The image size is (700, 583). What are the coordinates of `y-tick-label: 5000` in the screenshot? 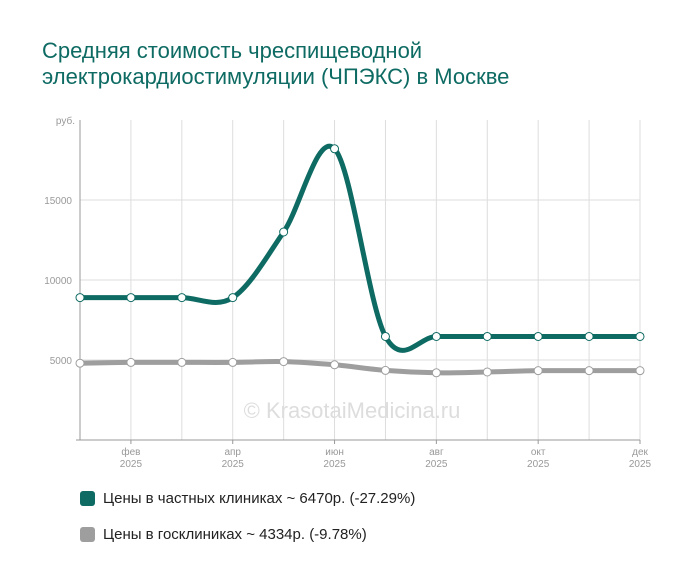 It's located at (61, 361).